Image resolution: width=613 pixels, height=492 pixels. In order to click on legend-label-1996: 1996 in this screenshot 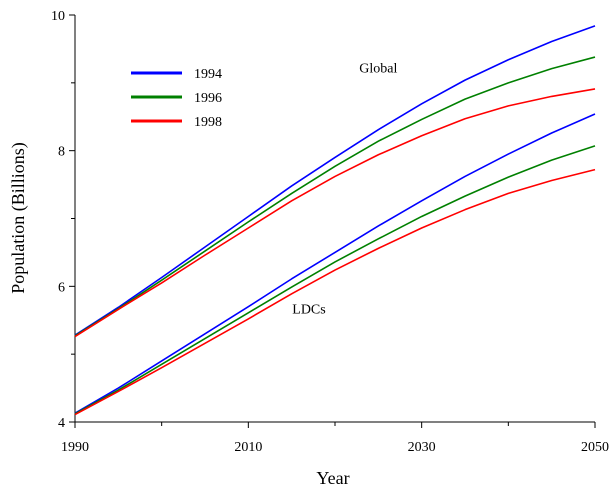, I will do `click(208, 98)`.